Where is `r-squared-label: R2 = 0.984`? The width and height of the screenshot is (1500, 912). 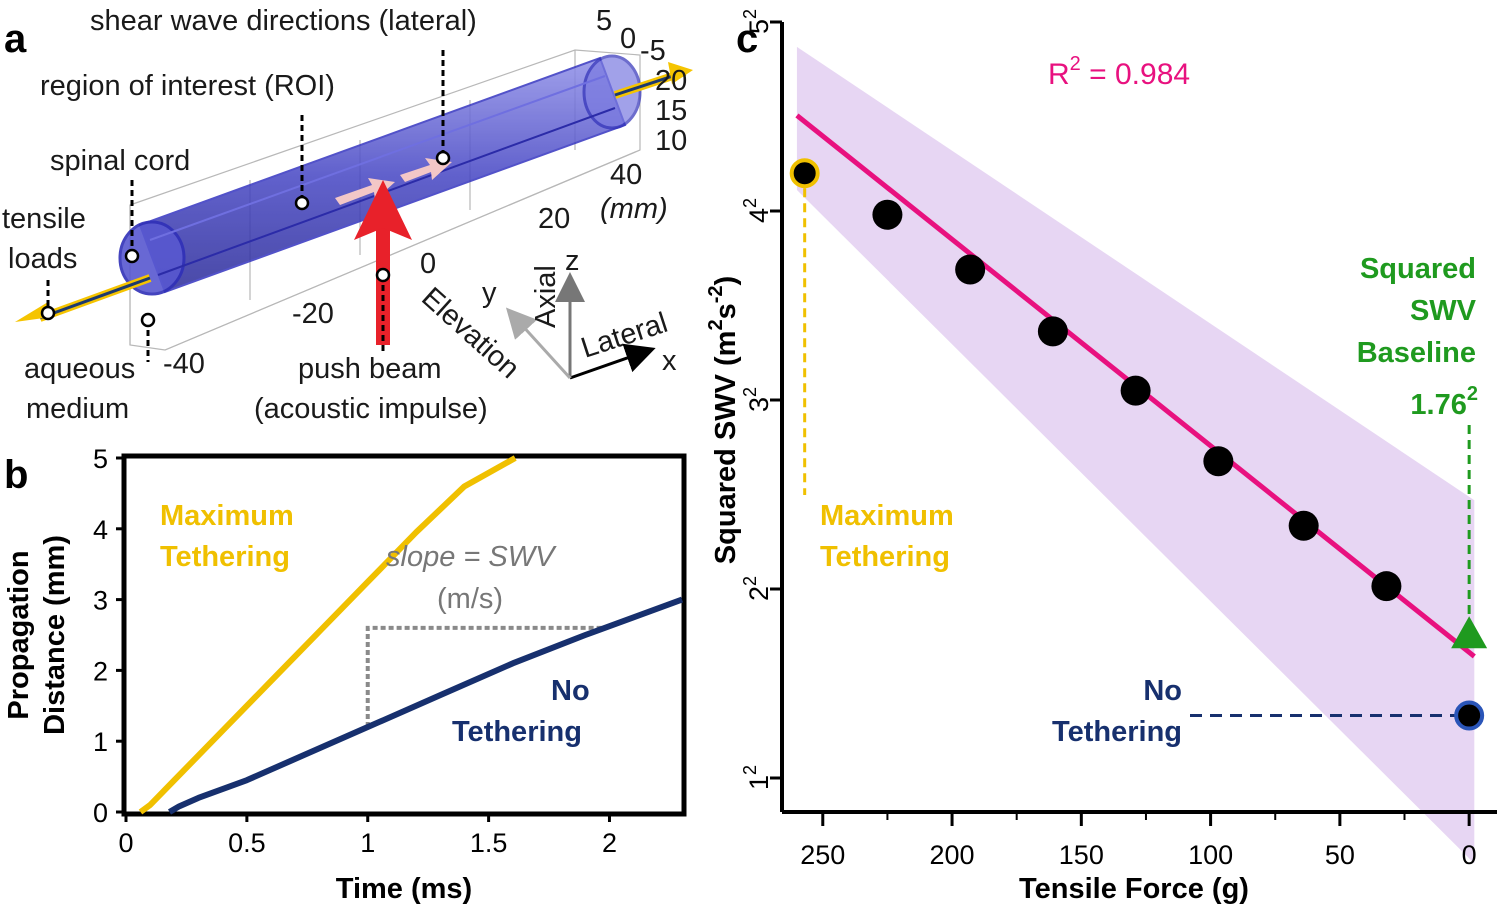 r-squared-label: R2 = 0.984 is located at coordinates (1119, 72).